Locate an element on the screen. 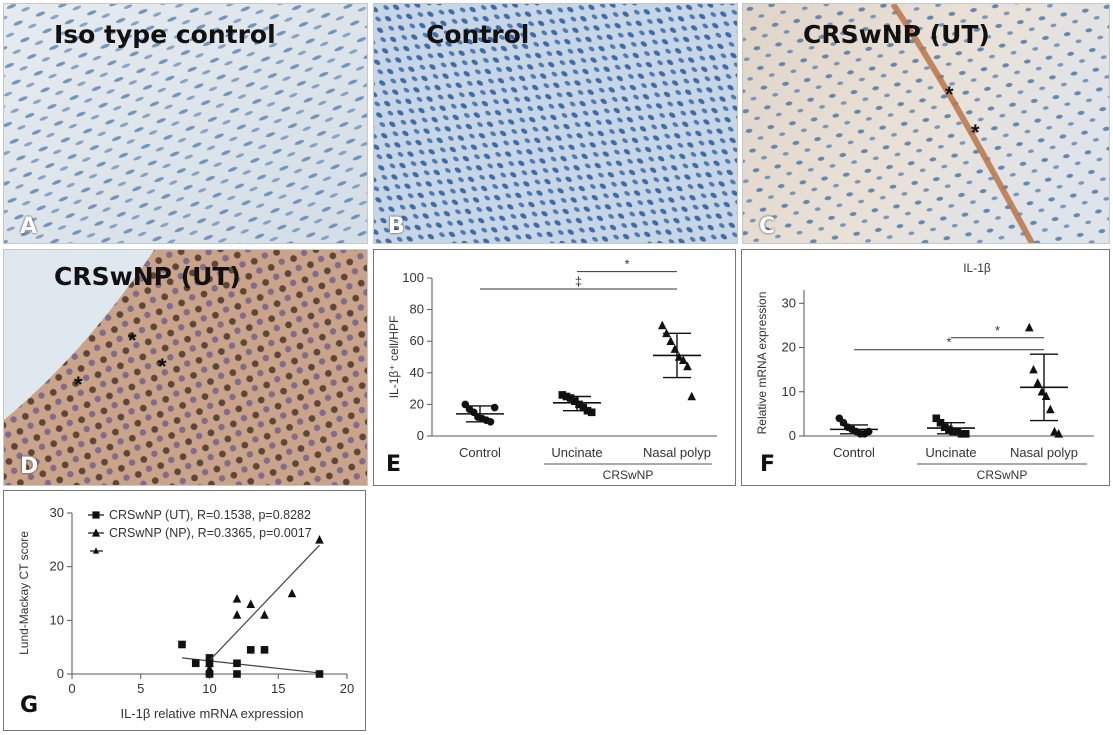 This screenshot has width=1113, height=735. panel-d-photo: CRSwNP (UT) * * * D is located at coordinates (185, 367).